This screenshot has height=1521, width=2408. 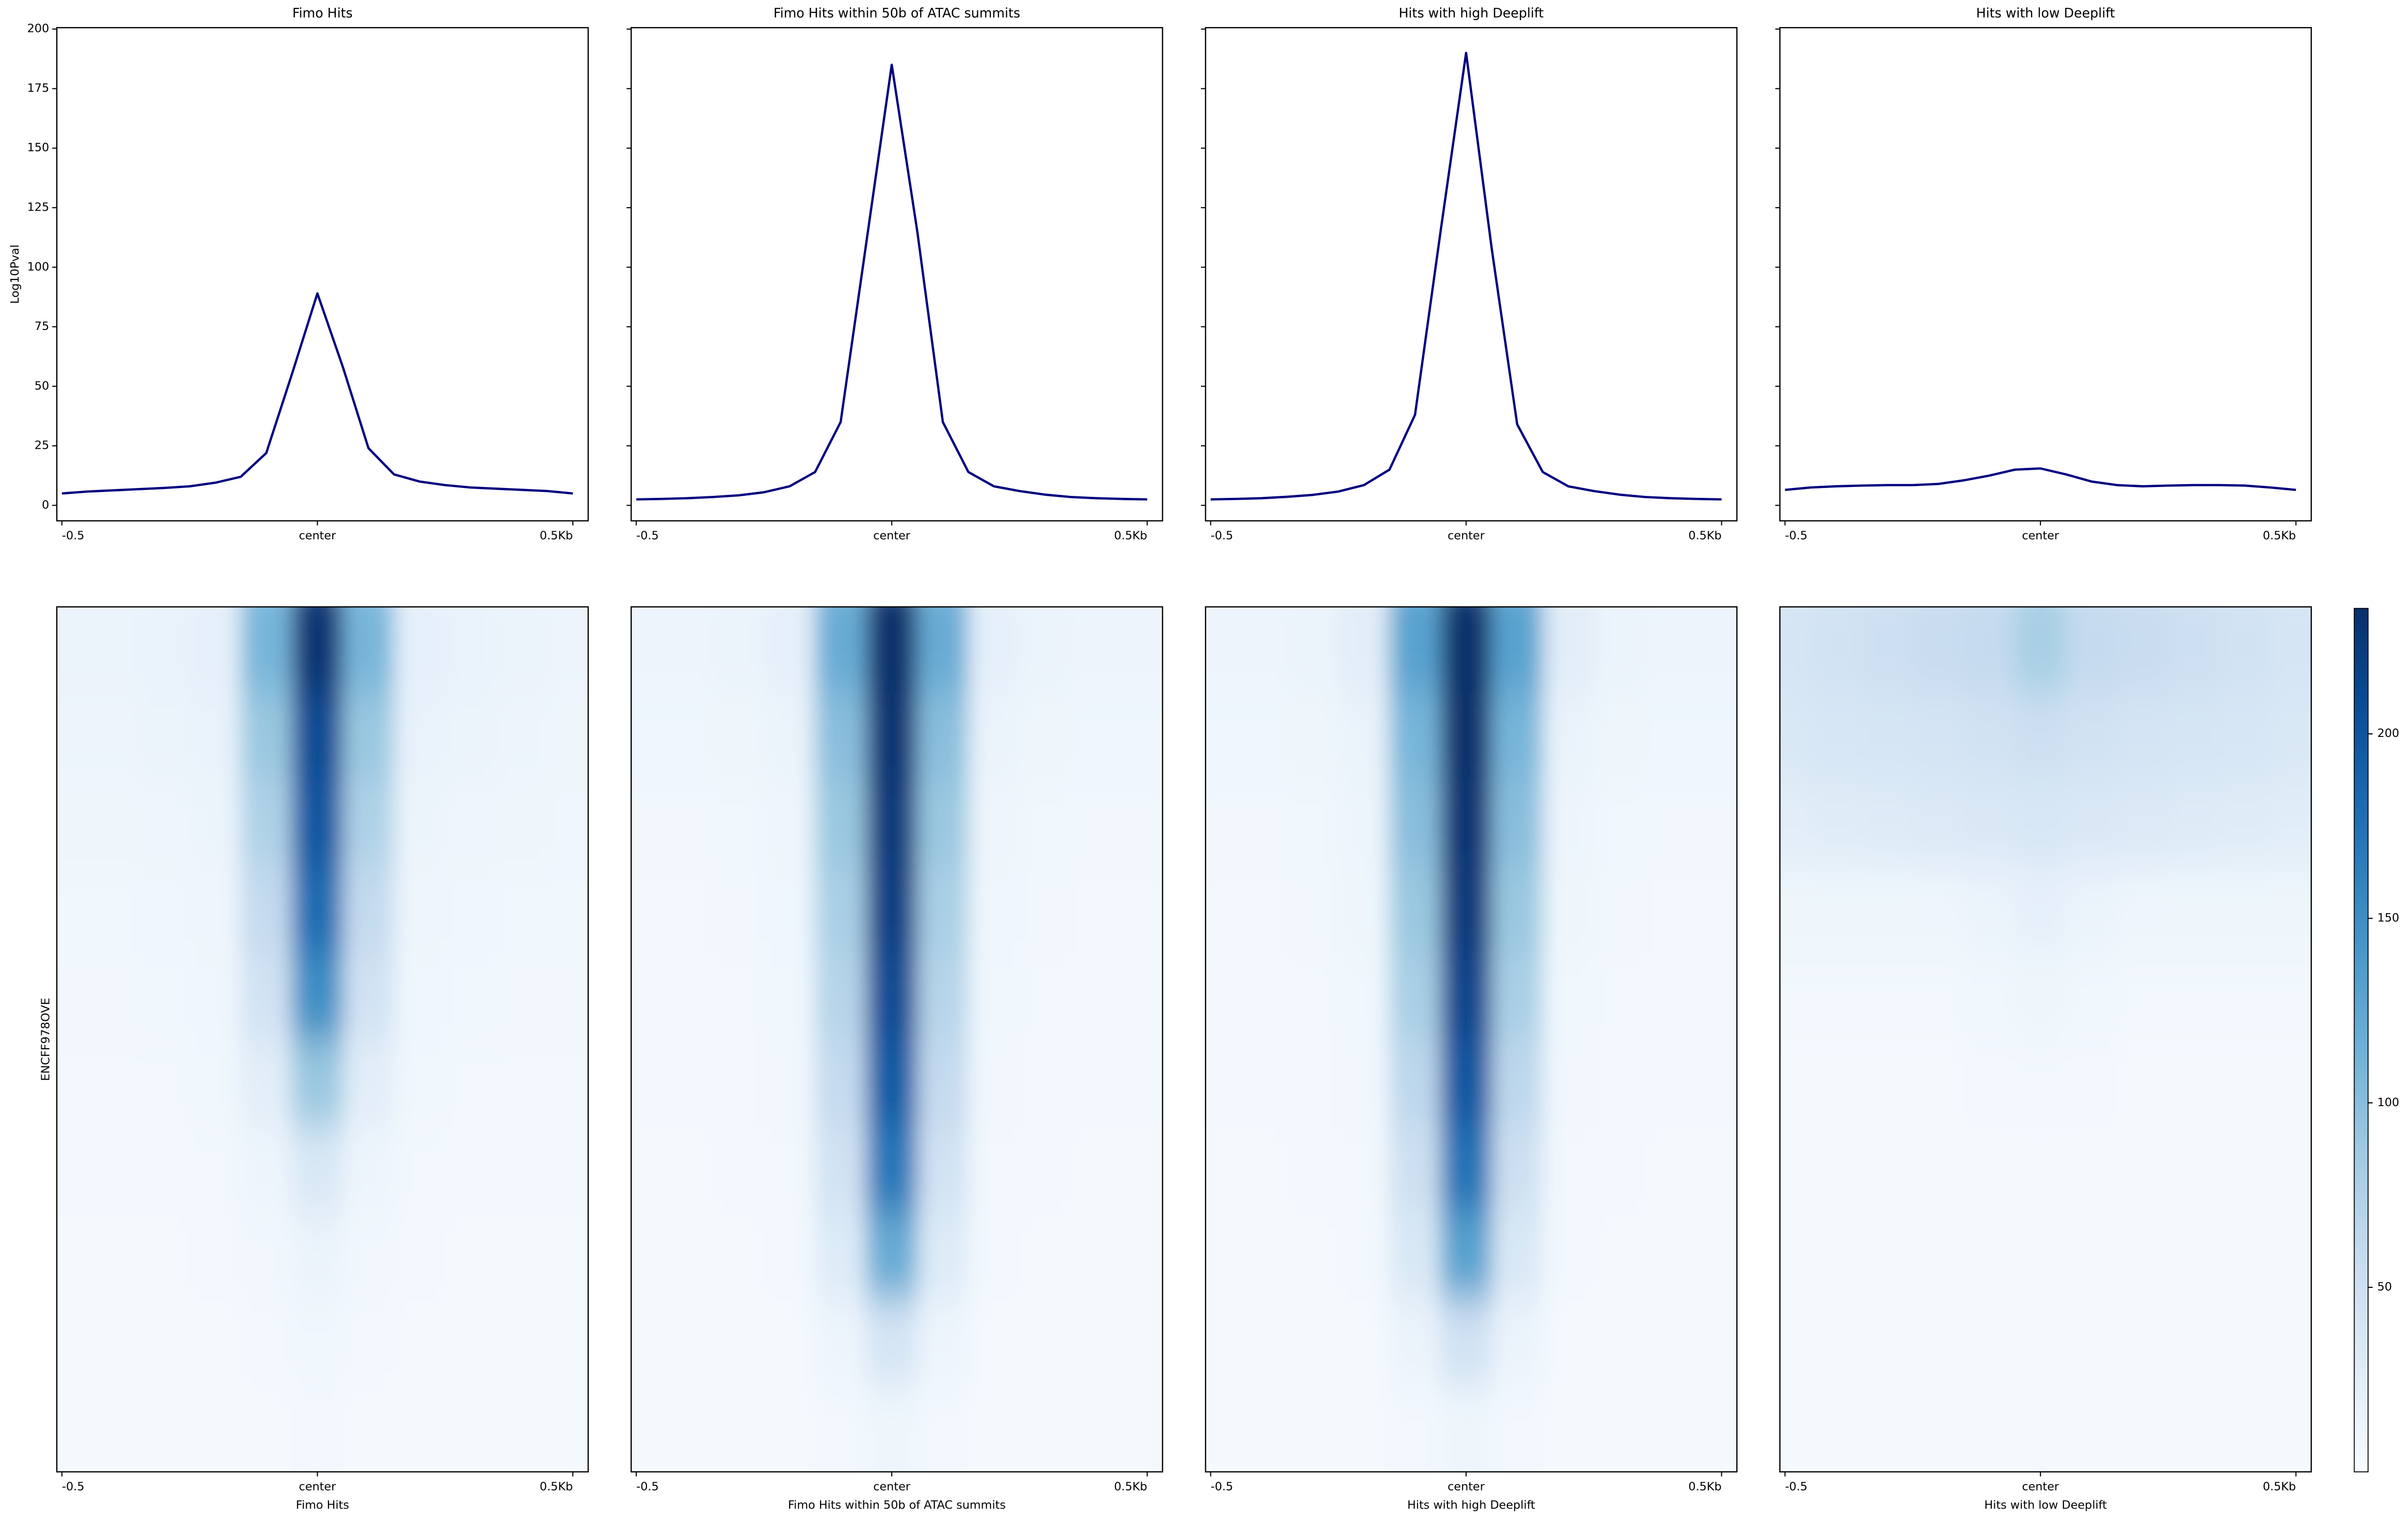 I want to click on panel-title: Fimo Hits, so click(x=323, y=13).